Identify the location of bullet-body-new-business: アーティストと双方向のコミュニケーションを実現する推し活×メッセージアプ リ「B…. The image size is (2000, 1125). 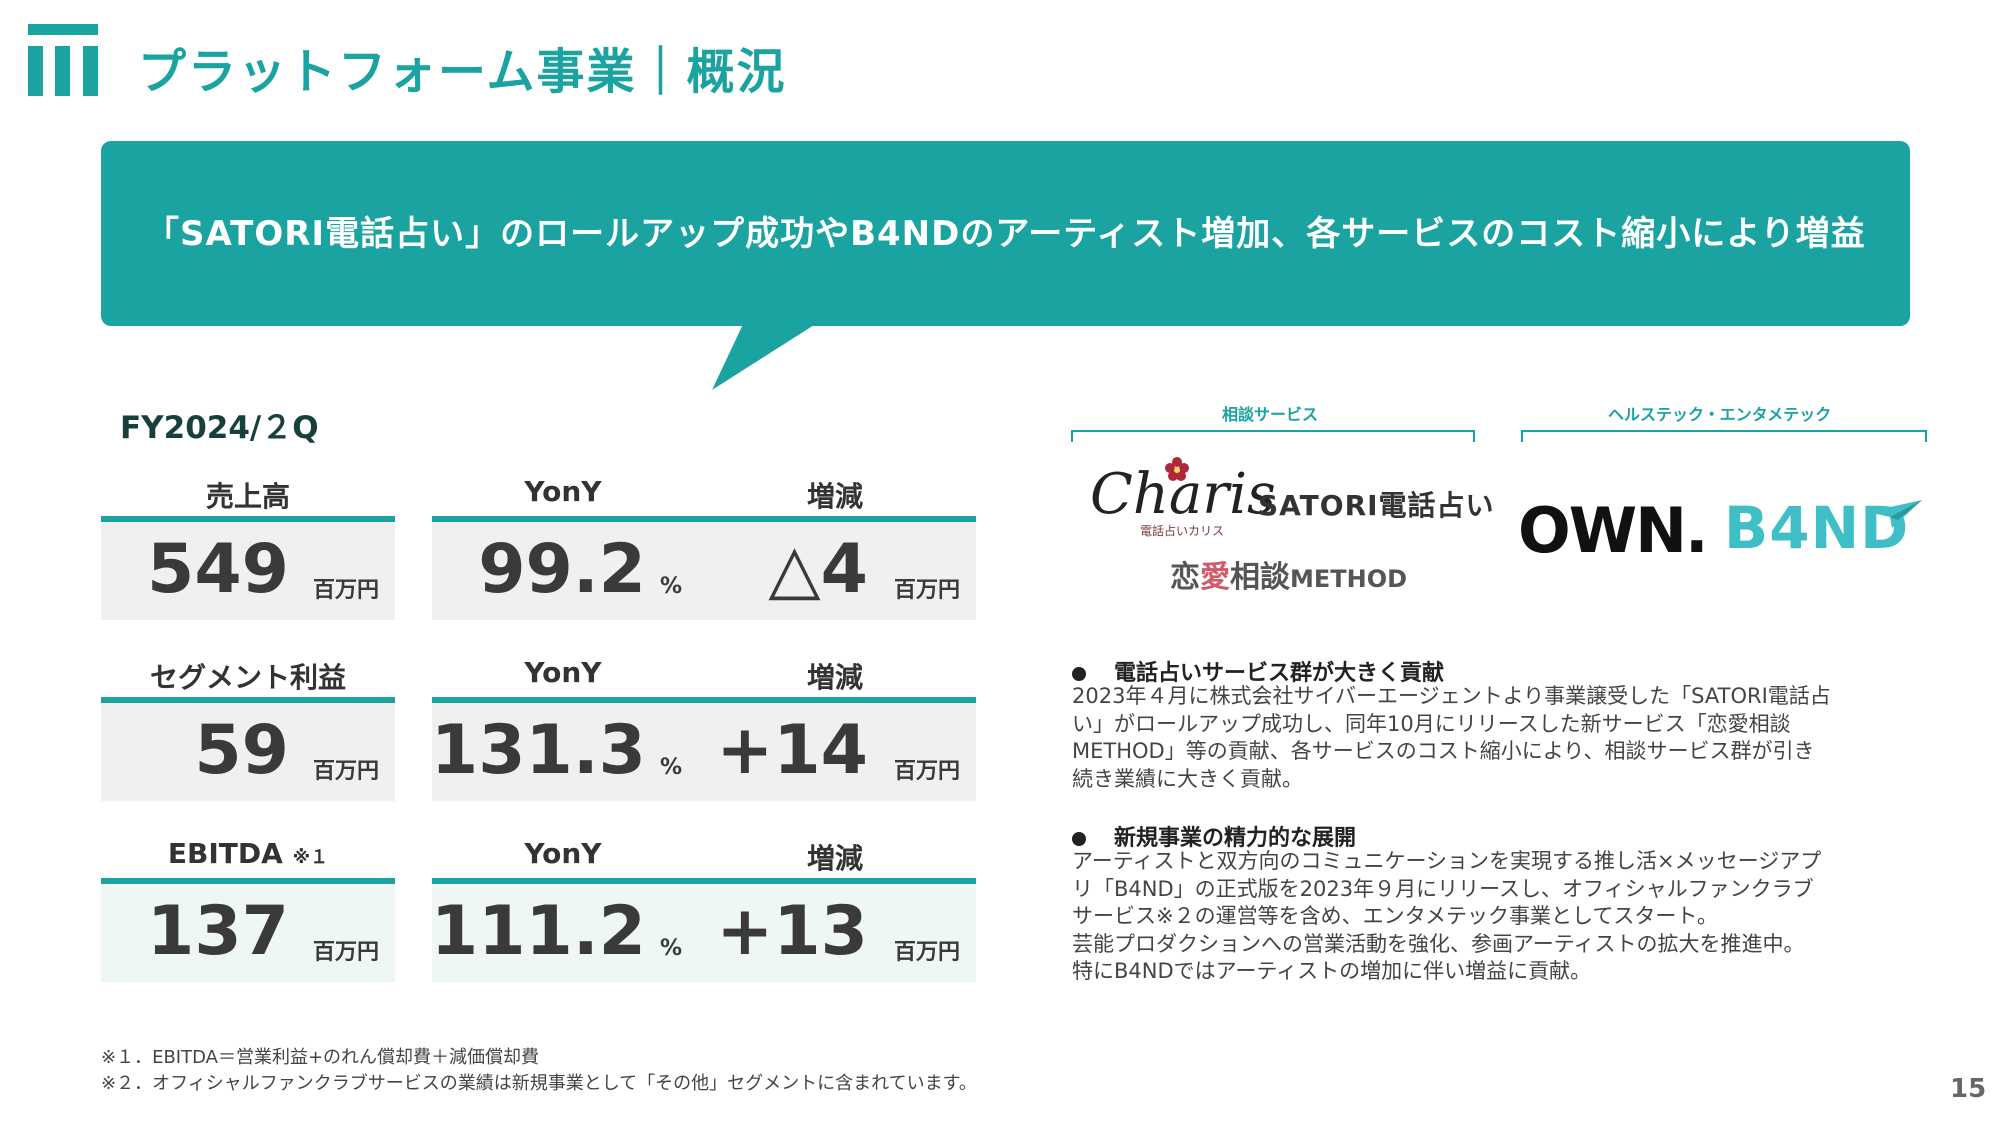
(1447, 916).